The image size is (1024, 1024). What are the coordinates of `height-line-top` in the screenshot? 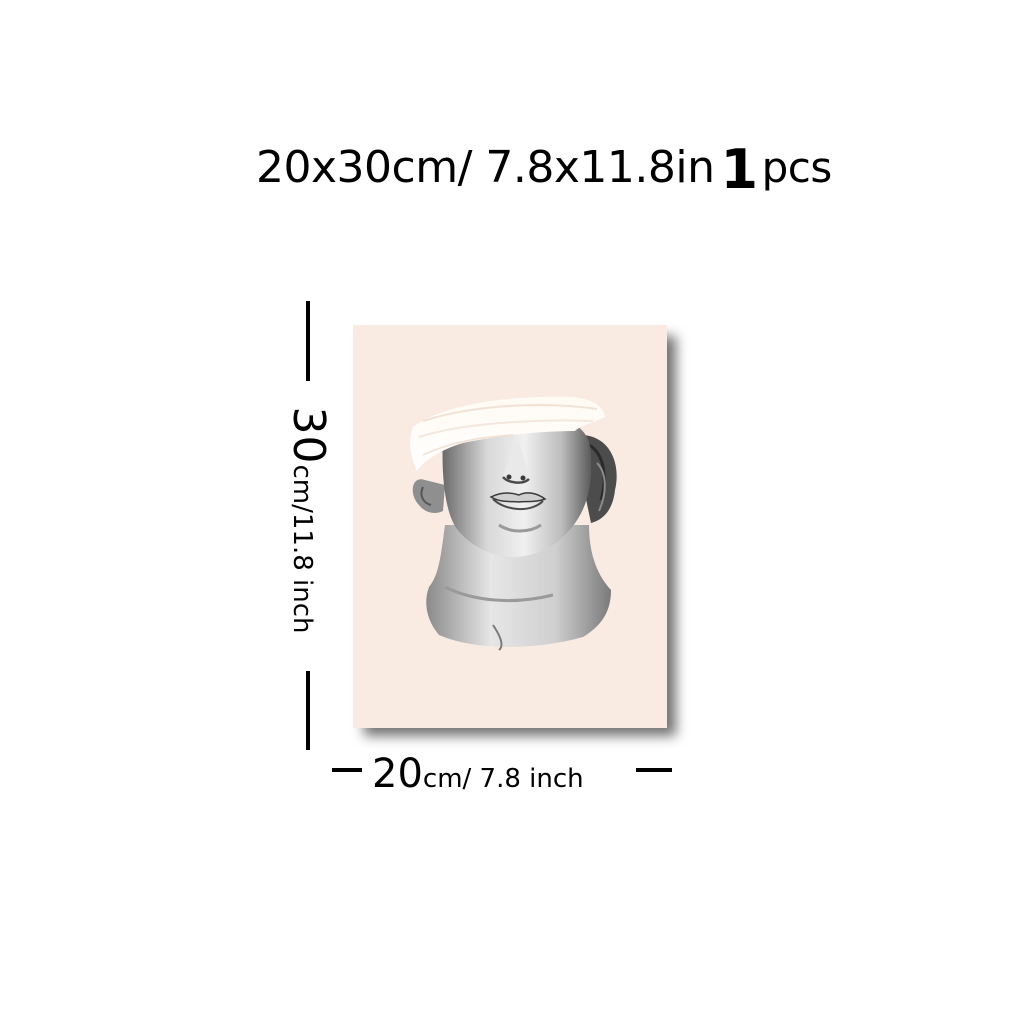 It's located at (308, 341).